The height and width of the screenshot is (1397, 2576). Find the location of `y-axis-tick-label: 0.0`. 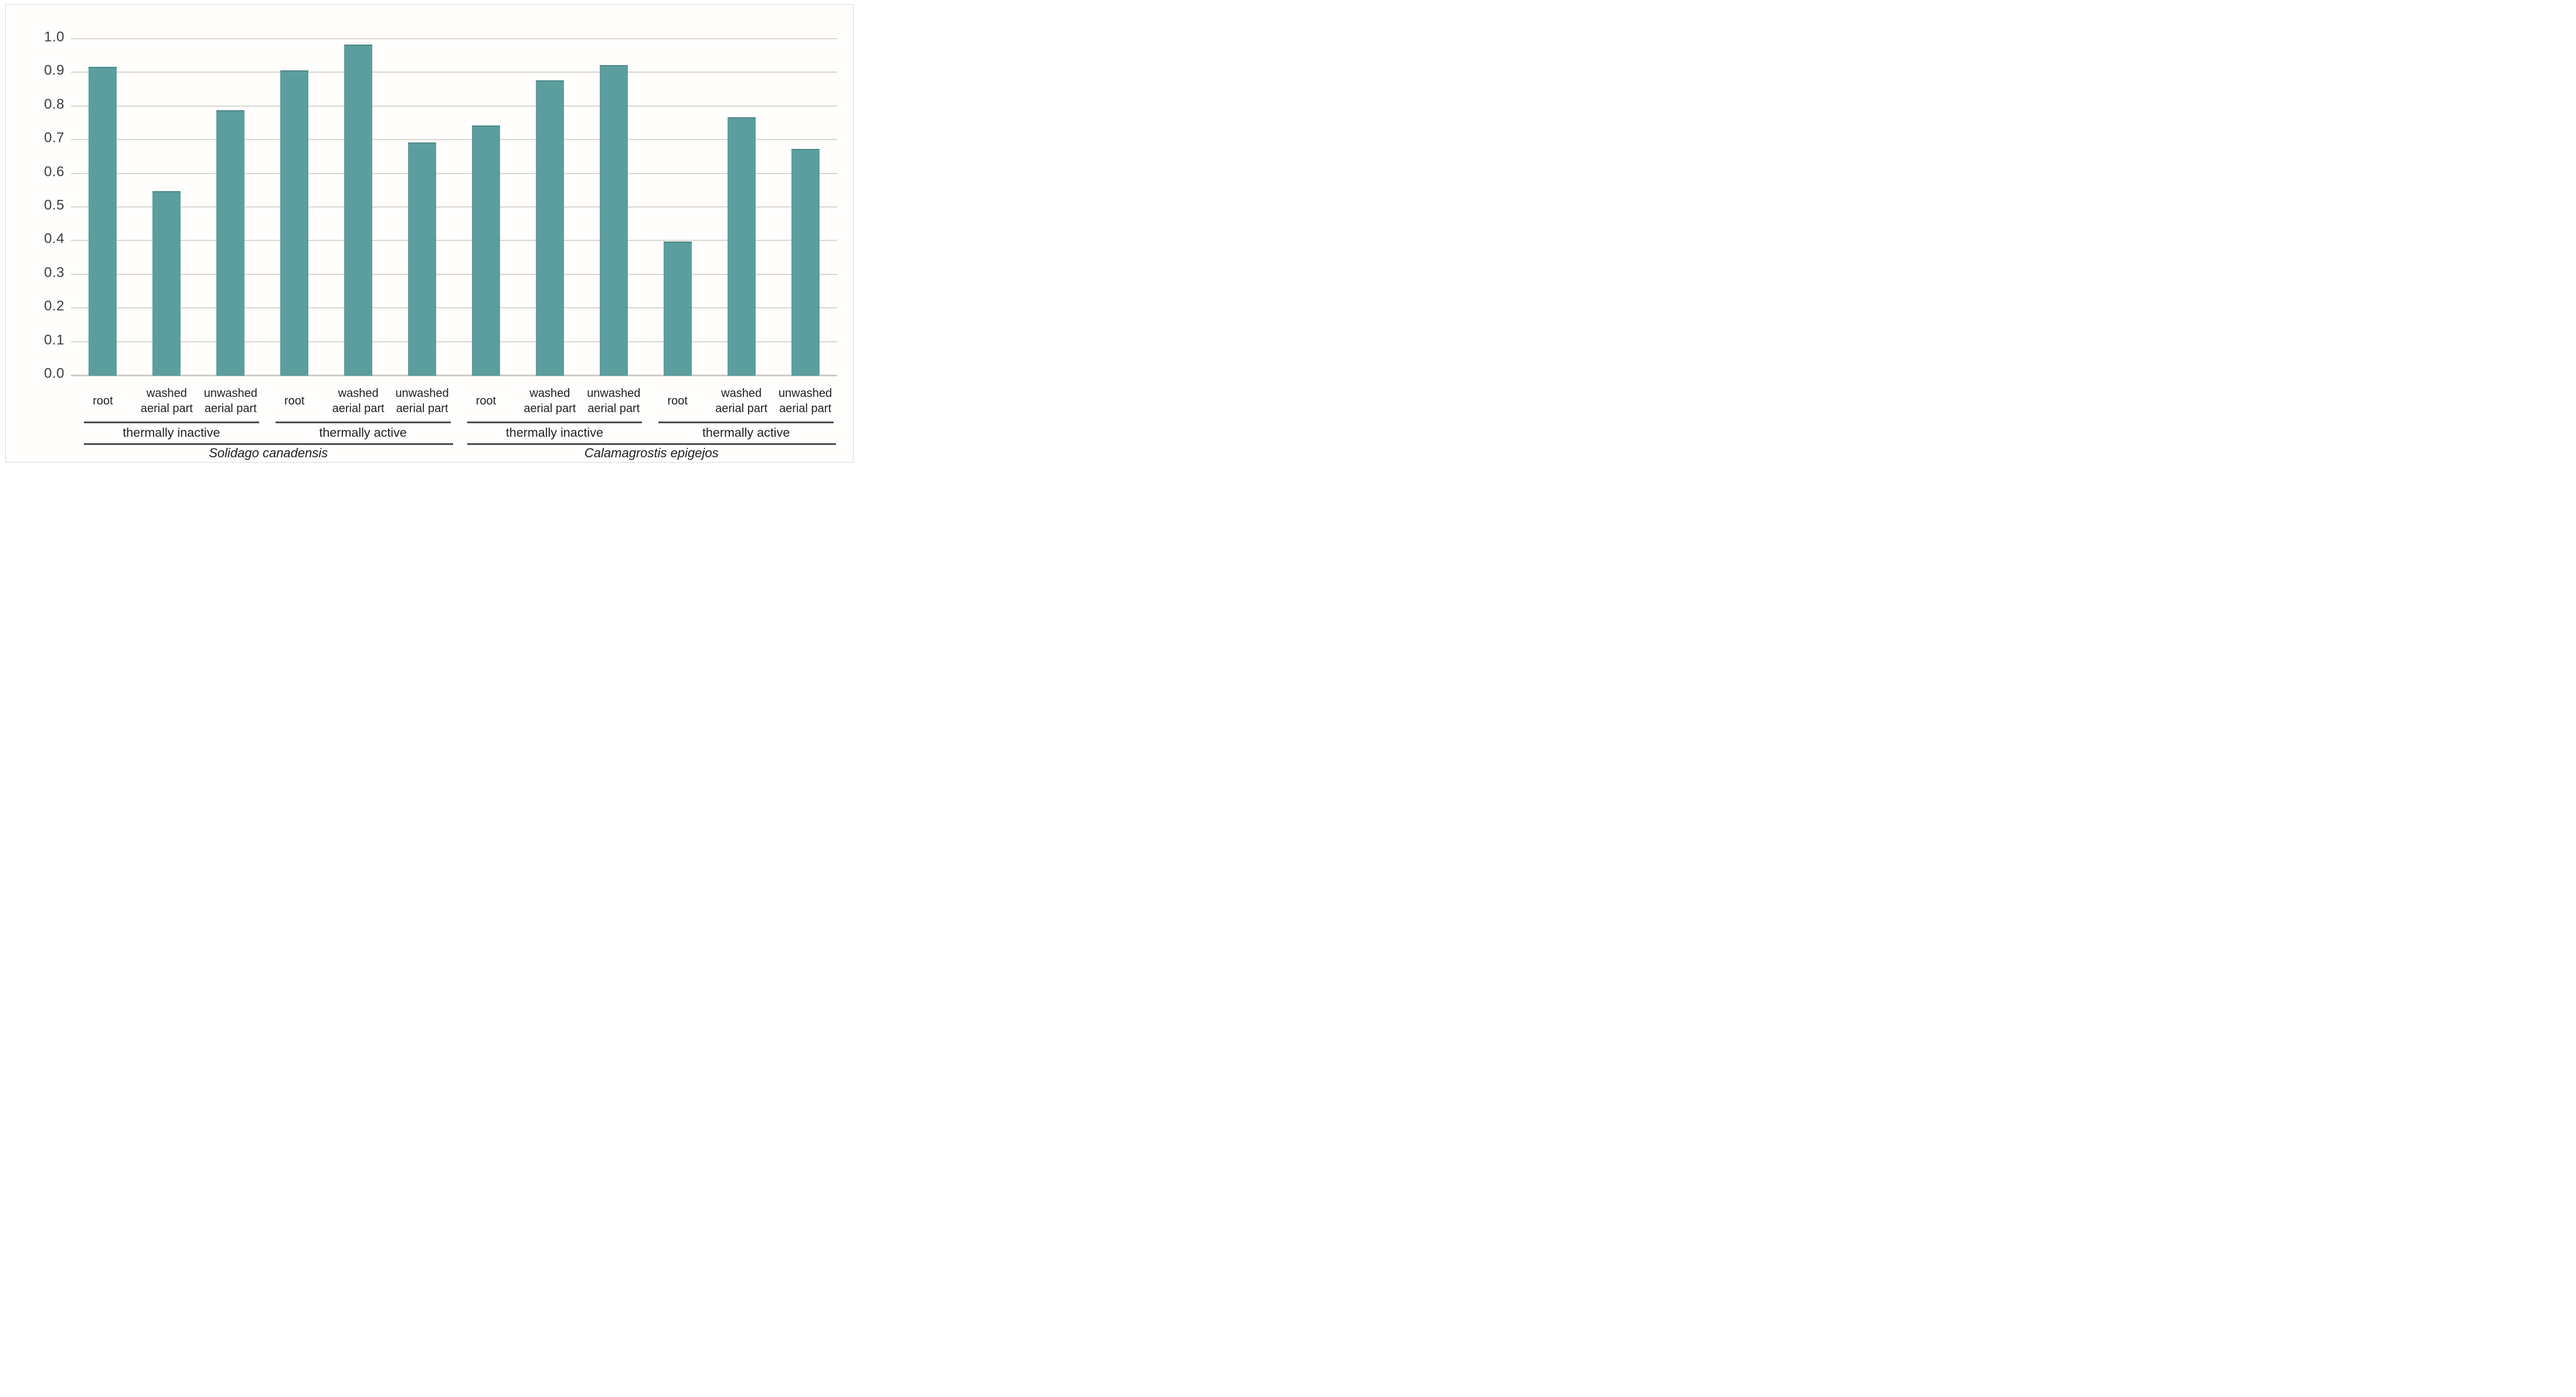

y-axis-tick-label: 0.0 is located at coordinates (54, 373).